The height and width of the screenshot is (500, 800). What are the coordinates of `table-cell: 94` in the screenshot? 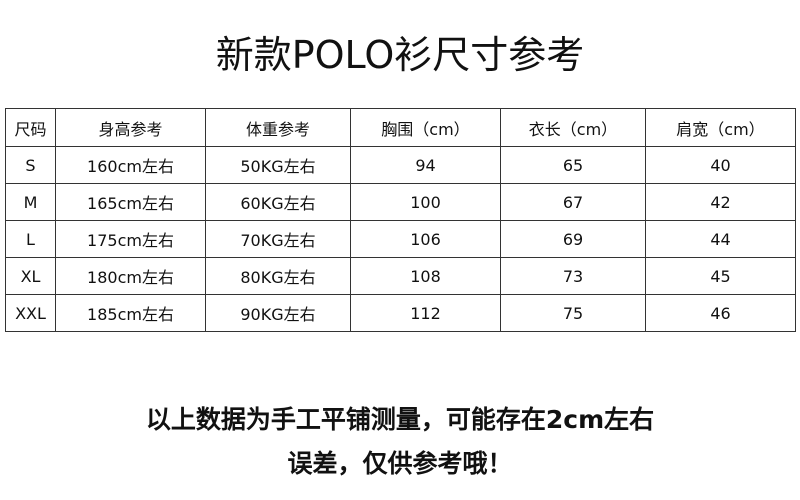 It's located at (425, 165).